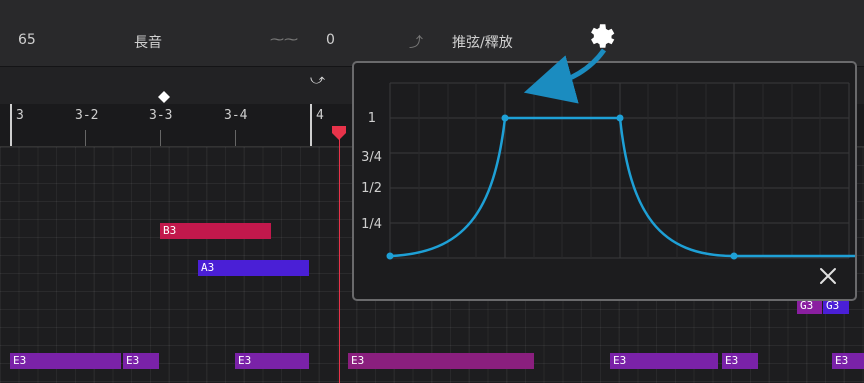 The height and width of the screenshot is (383, 864). Describe the element at coordinates (600, 37) in the screenshot. I see `gear-icon` at that location.